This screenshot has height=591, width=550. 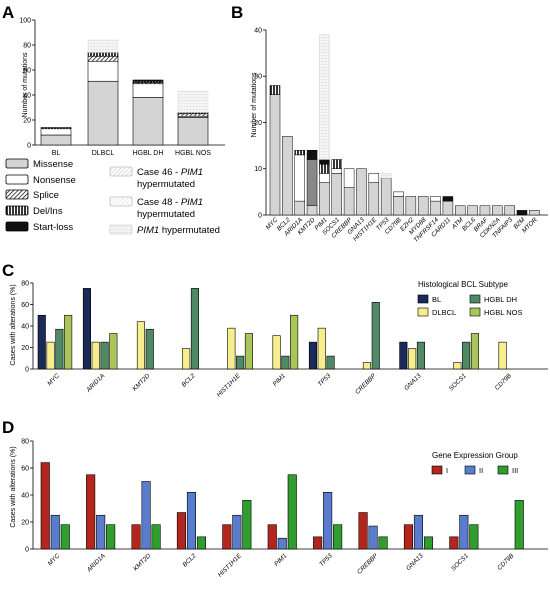 What do you see at coordinates (368, 564) in the screenshot?
I see `panel-d-gene-label: CREBBP` at bounding box center [368, 564].